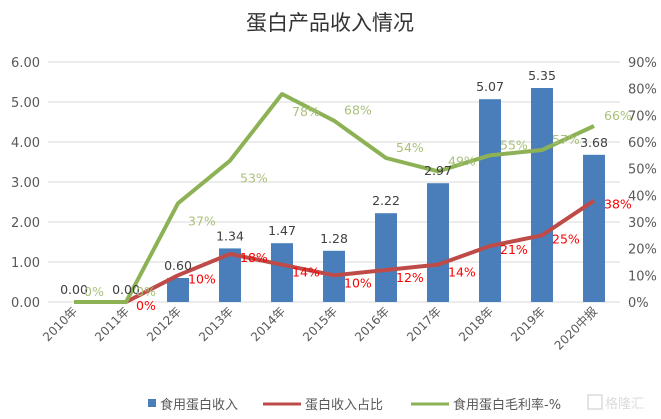  What do you see at coordinates (575, 328) in the screenshot?
I see `x-tick-label: 2020中报` at bounding box center [575, 328].